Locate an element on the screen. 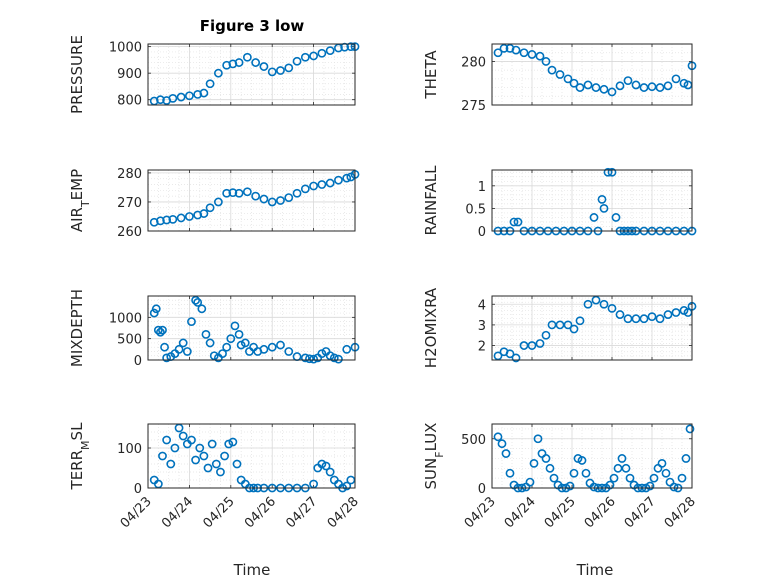 The width and height of the screenshot is (778, 583). y-axis-label-1: THETA is located at coordinates (431, 75).